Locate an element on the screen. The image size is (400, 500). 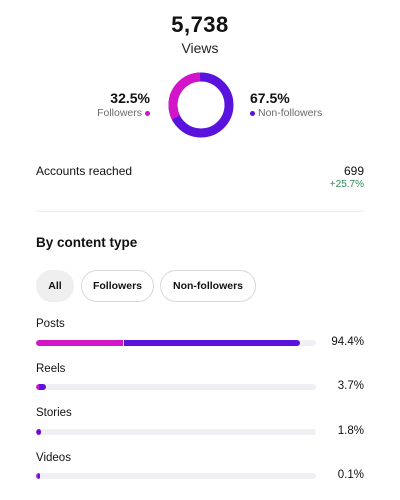
content-type-title: By content type is located at coordinates (87, 242).